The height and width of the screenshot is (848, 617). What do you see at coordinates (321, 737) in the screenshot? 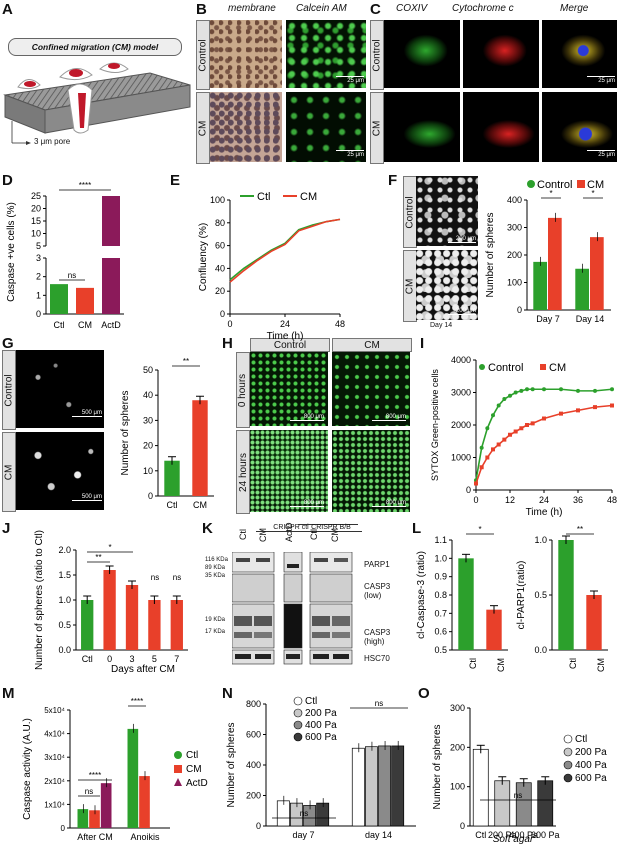
I see `legend-label: 600 Pa` at bounding box center [321, 737].